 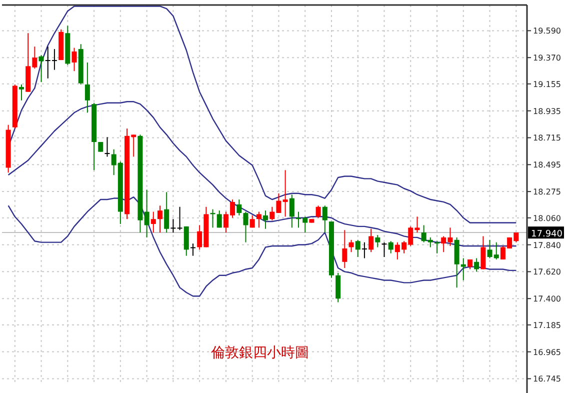 What do you see at coordinates (547, 165) in the screenshot?
I see `y-tick-label: 18.495` at bounding box center [547, 165].